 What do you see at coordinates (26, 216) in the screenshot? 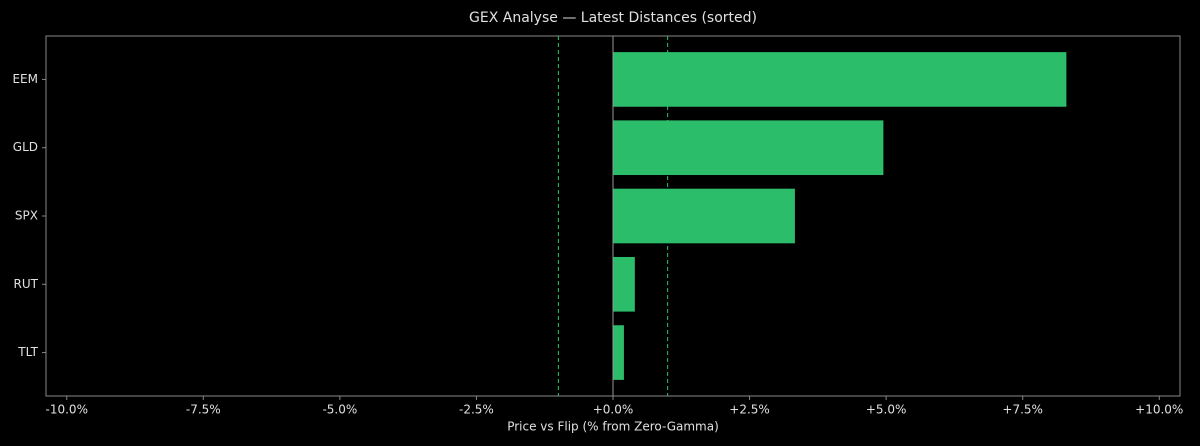
I see `y-tick-label: SPX` at bounding box center [26, 216].